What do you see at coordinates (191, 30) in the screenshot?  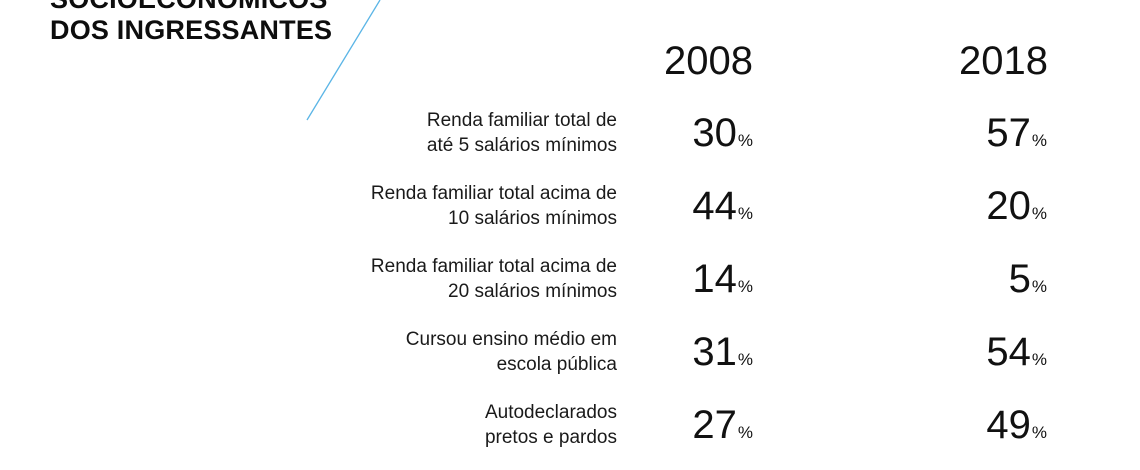 I see `title-line-2: DOS INGRESSANTES` at bounding box center [191, 30].